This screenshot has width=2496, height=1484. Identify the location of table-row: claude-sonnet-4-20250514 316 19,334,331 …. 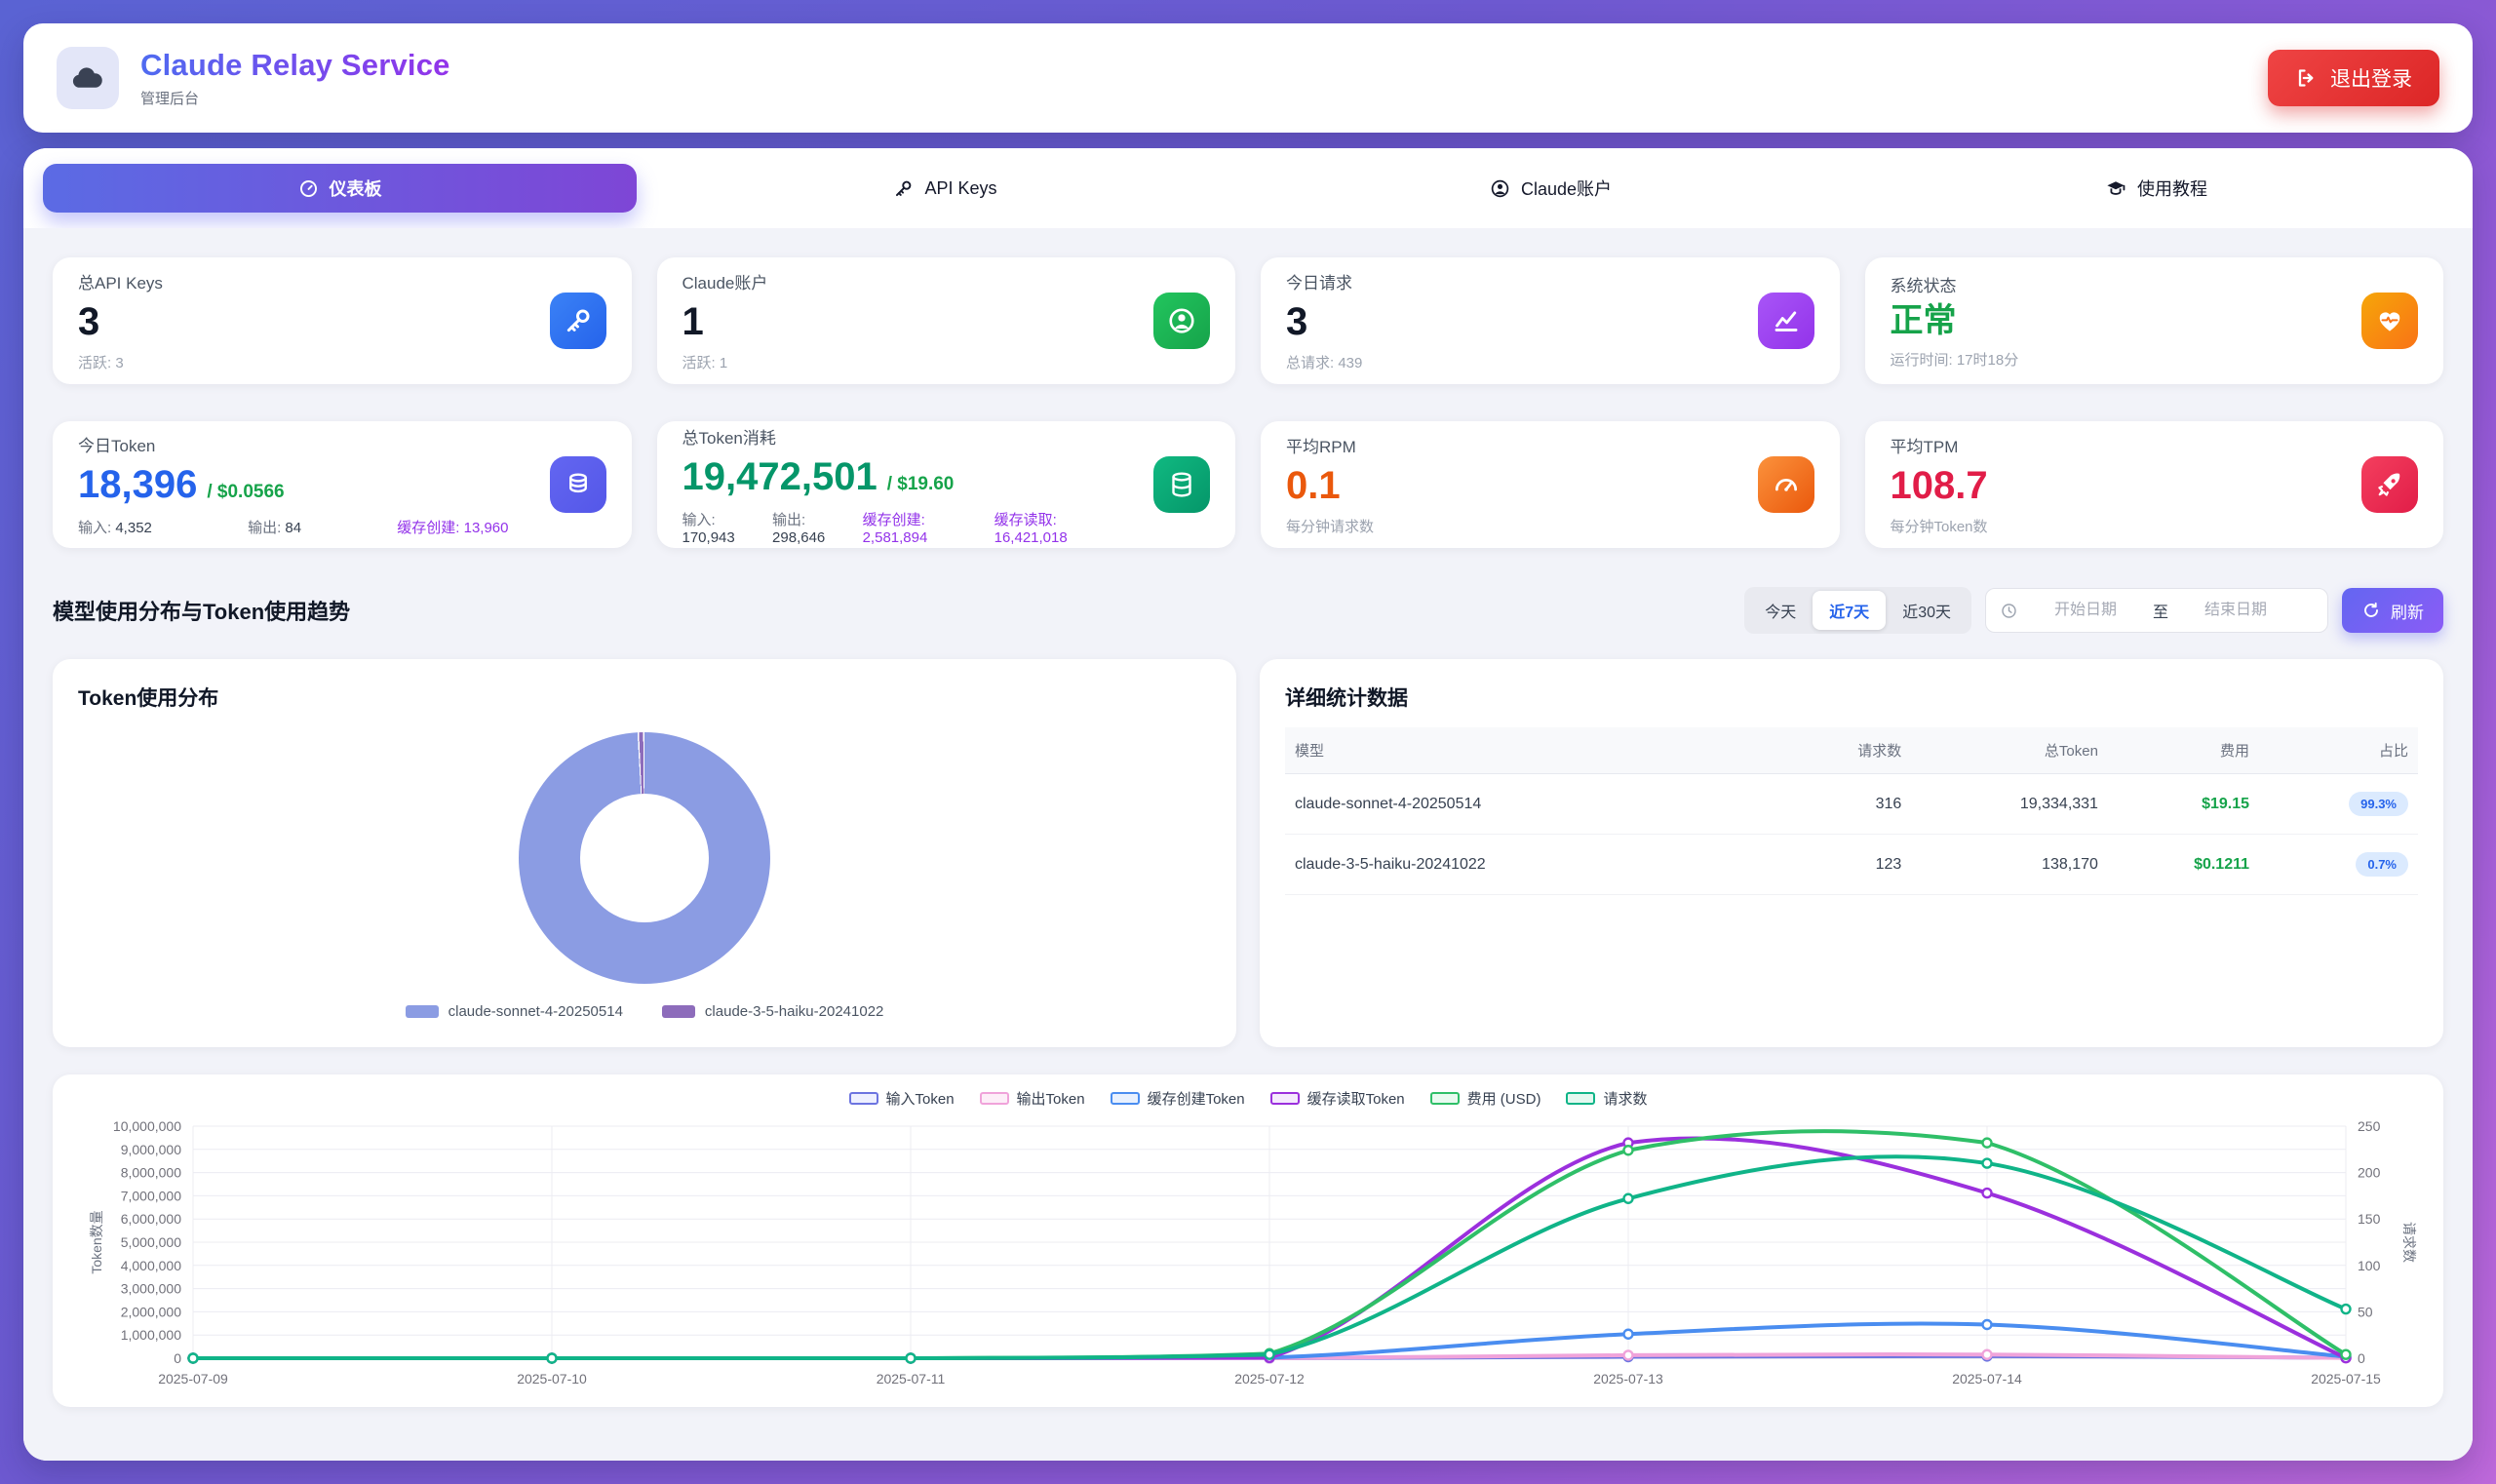
(1851, 804).